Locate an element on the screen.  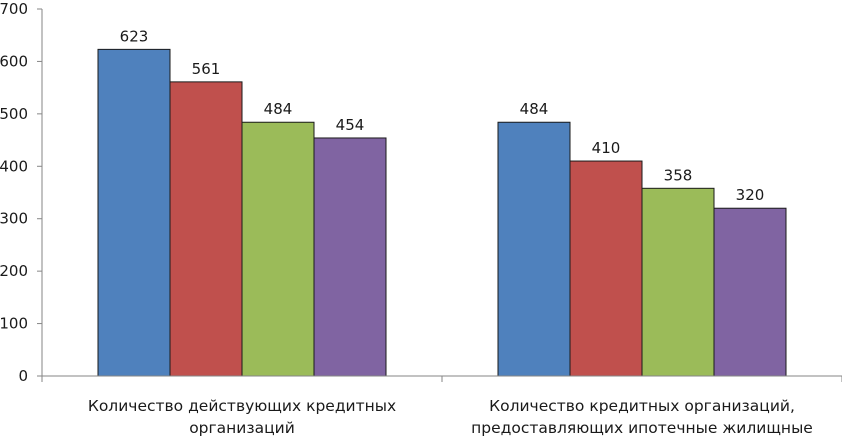
y-tick-label: 700 is located at coordinates (14, 9).